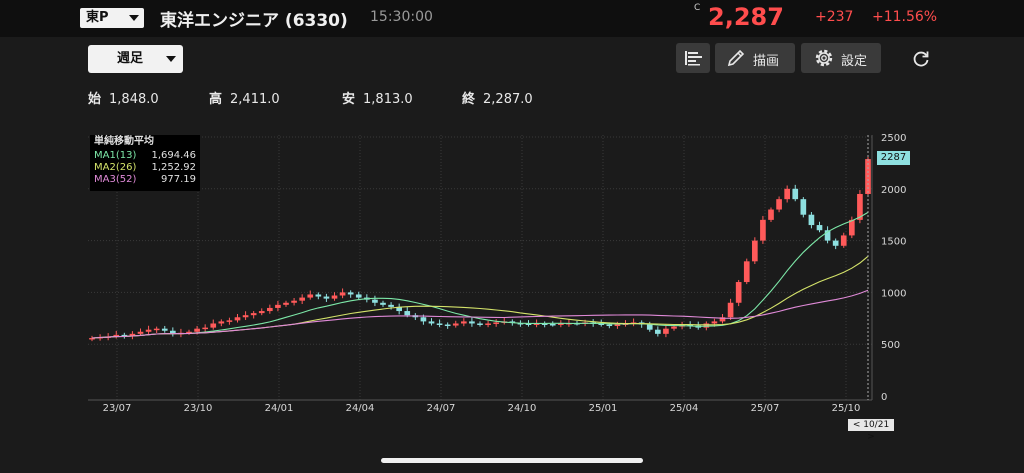 This screenshot has height=473, width=1024. What do you see at coordinates (746, 17) in the screenshot?
I see `current-price: 2,287` at bounding box center [746, 17].